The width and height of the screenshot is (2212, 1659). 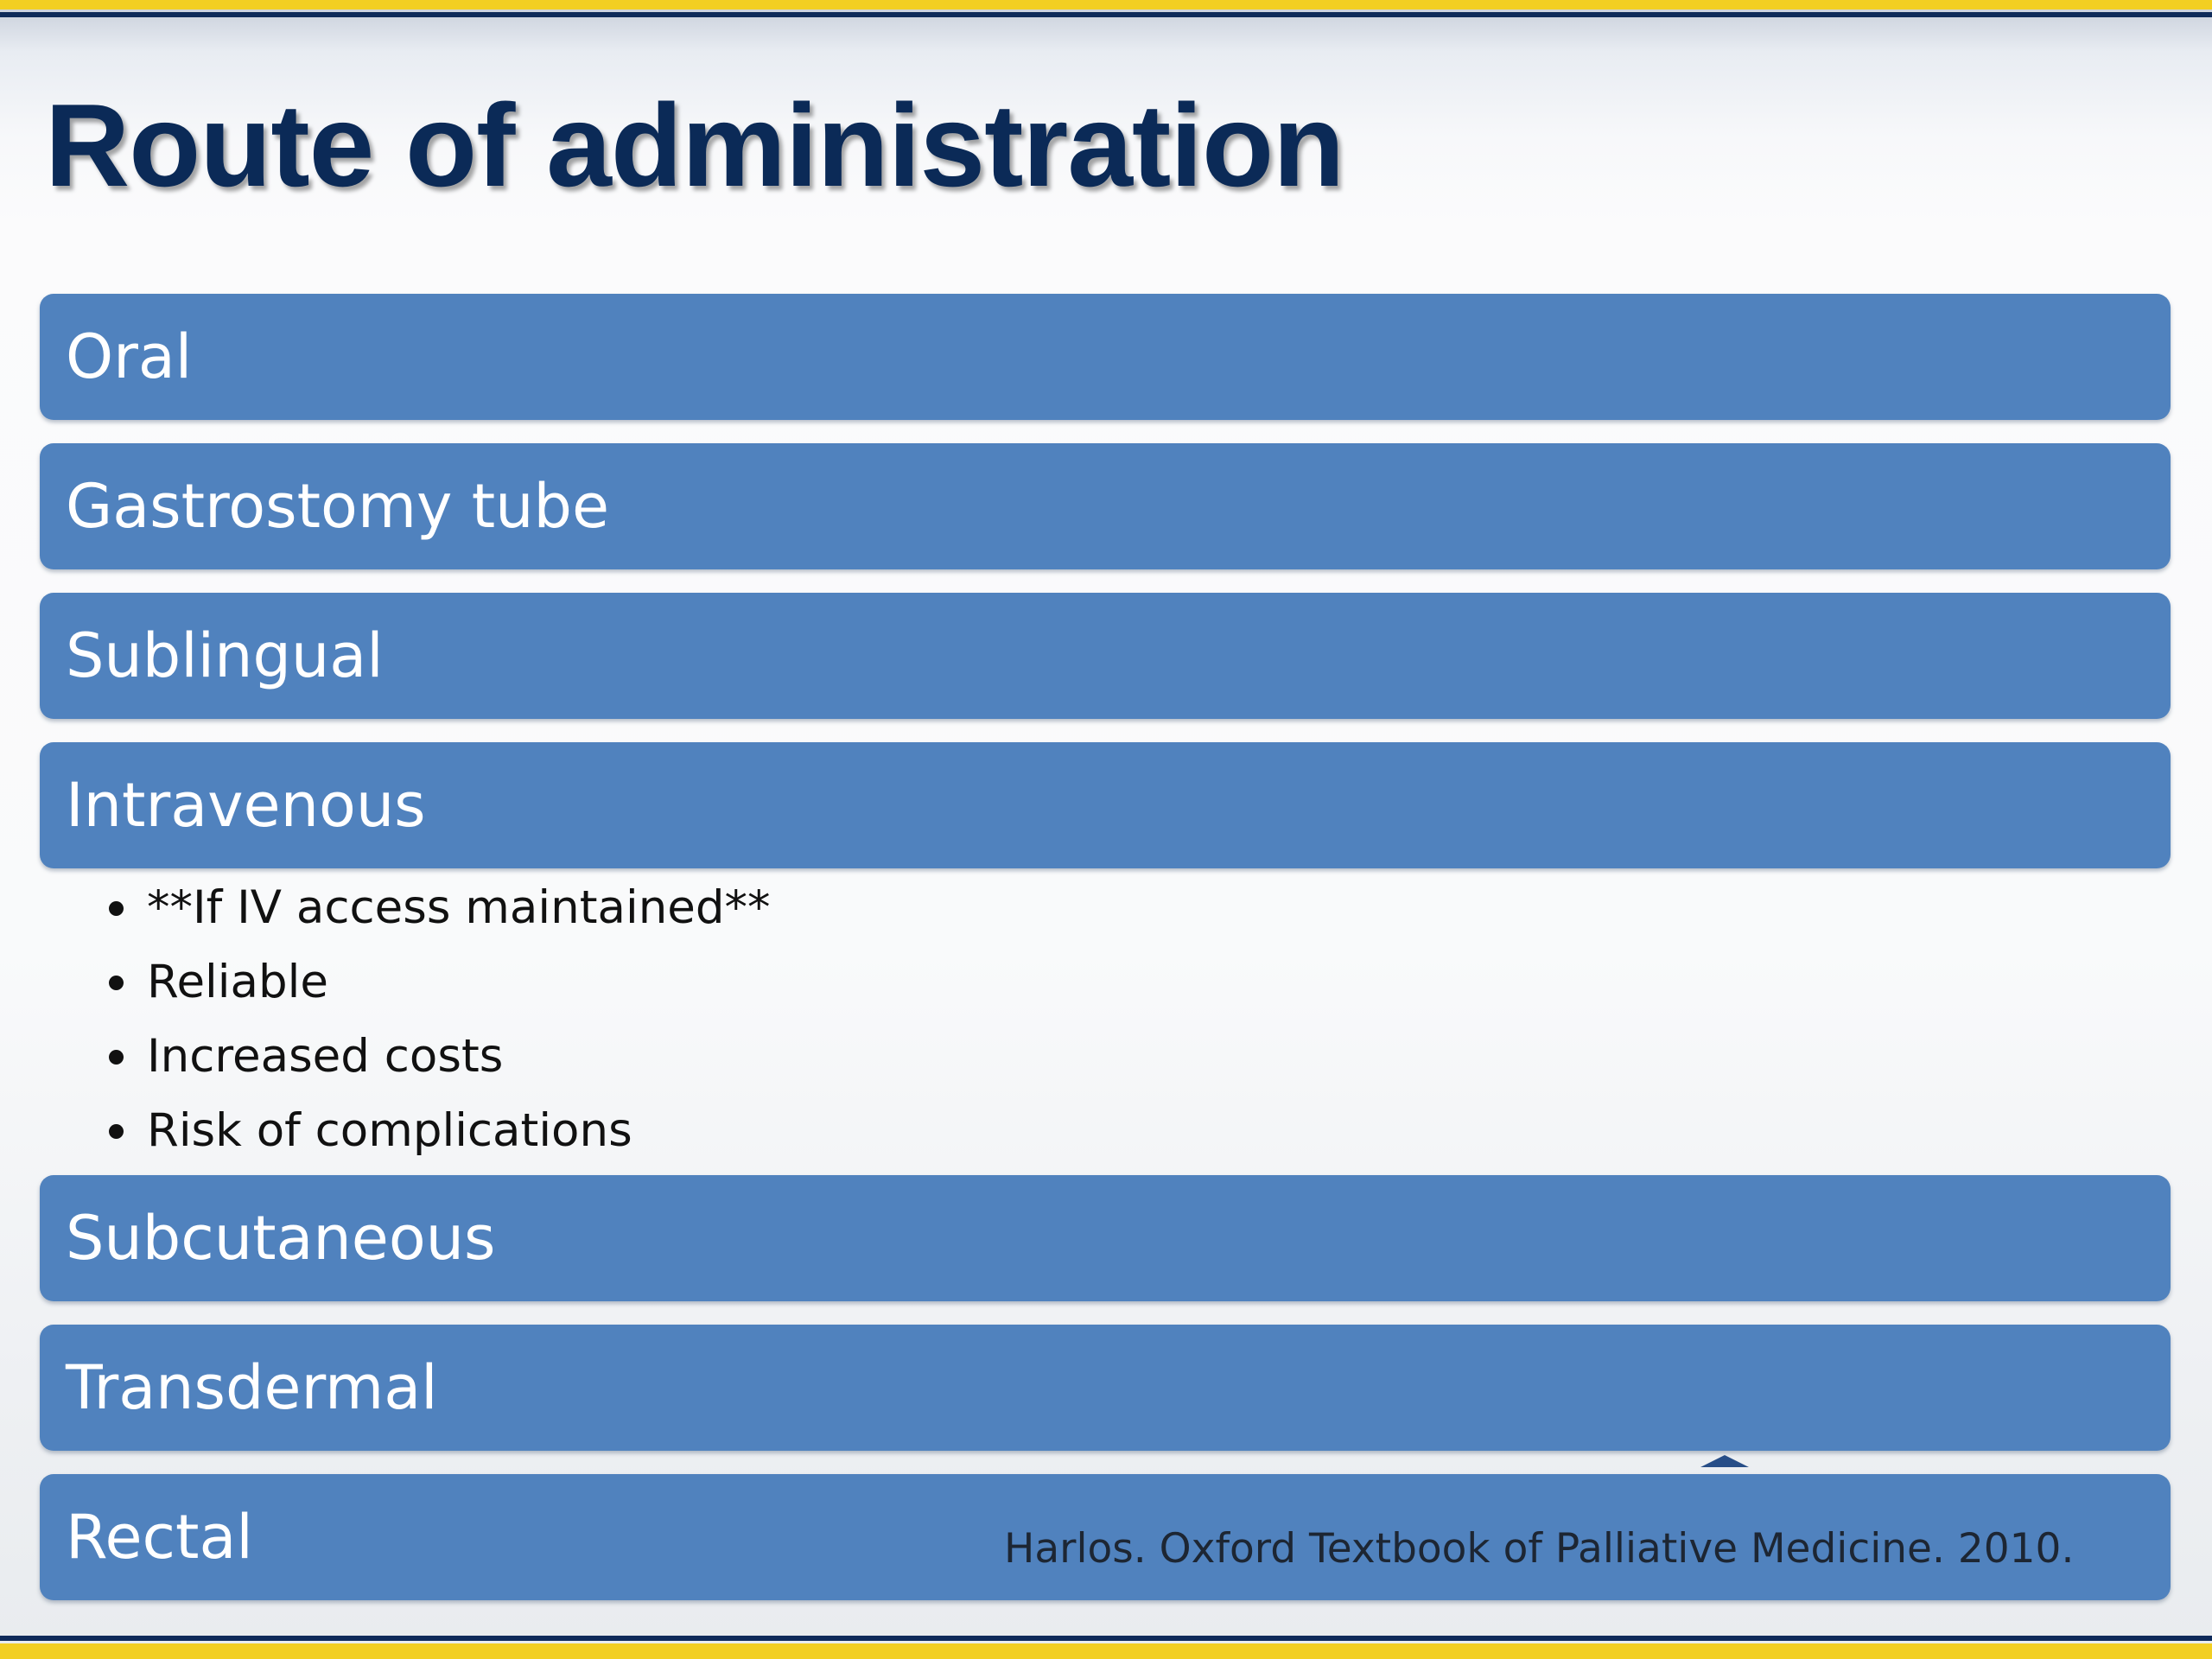 What do you see at coordinates (694, 145) in the screenshot?
I see `slide-title: Route of administration` at bounding box center [694, 145].